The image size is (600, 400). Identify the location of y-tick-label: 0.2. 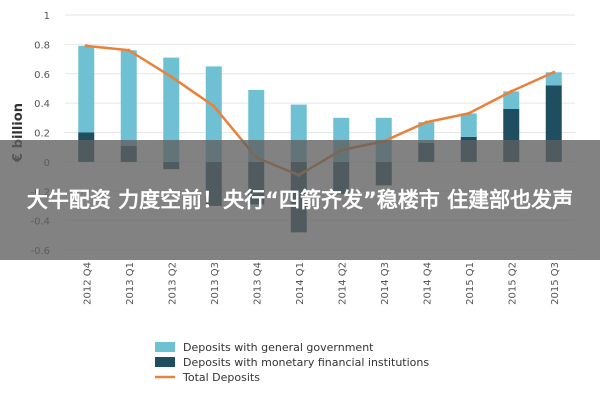
(42, 134).